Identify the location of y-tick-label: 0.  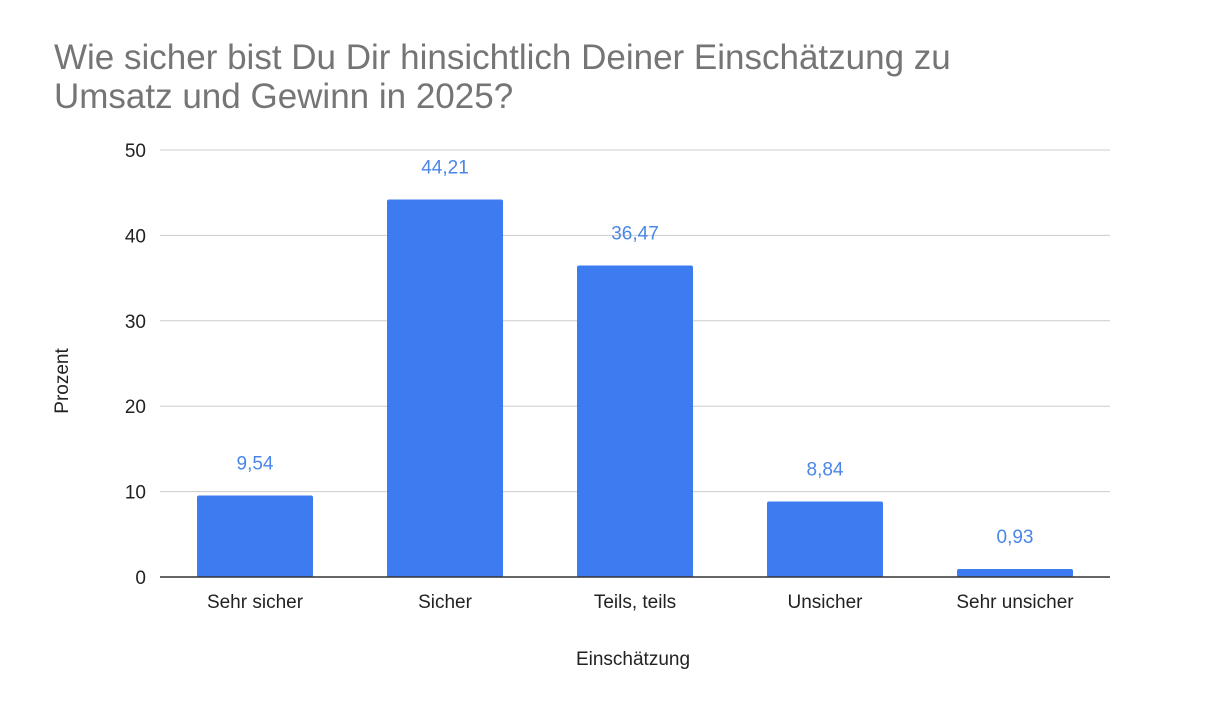
(140, 578).